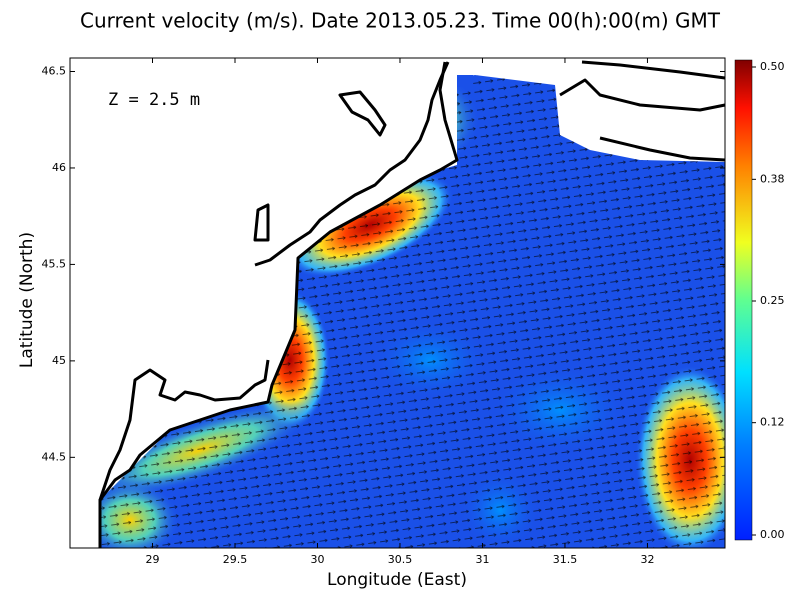 This screenshot has height=600, width=800. Describe the element at coordinates (772, 66) in the screenshot. I see `colorbar-tick-label: 0.50` at that location.